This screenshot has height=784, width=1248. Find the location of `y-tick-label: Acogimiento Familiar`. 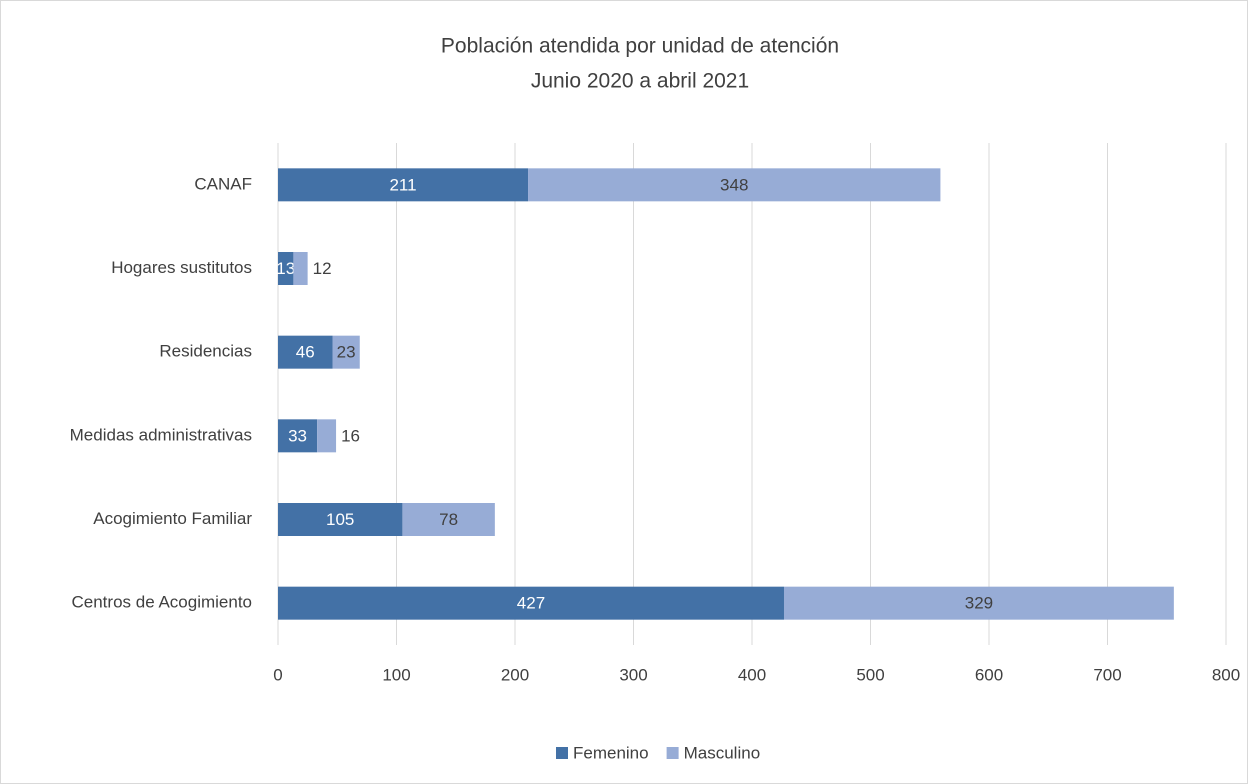

y-tick-label: Acogimiento Familiar is located at coordinates (172, 518).